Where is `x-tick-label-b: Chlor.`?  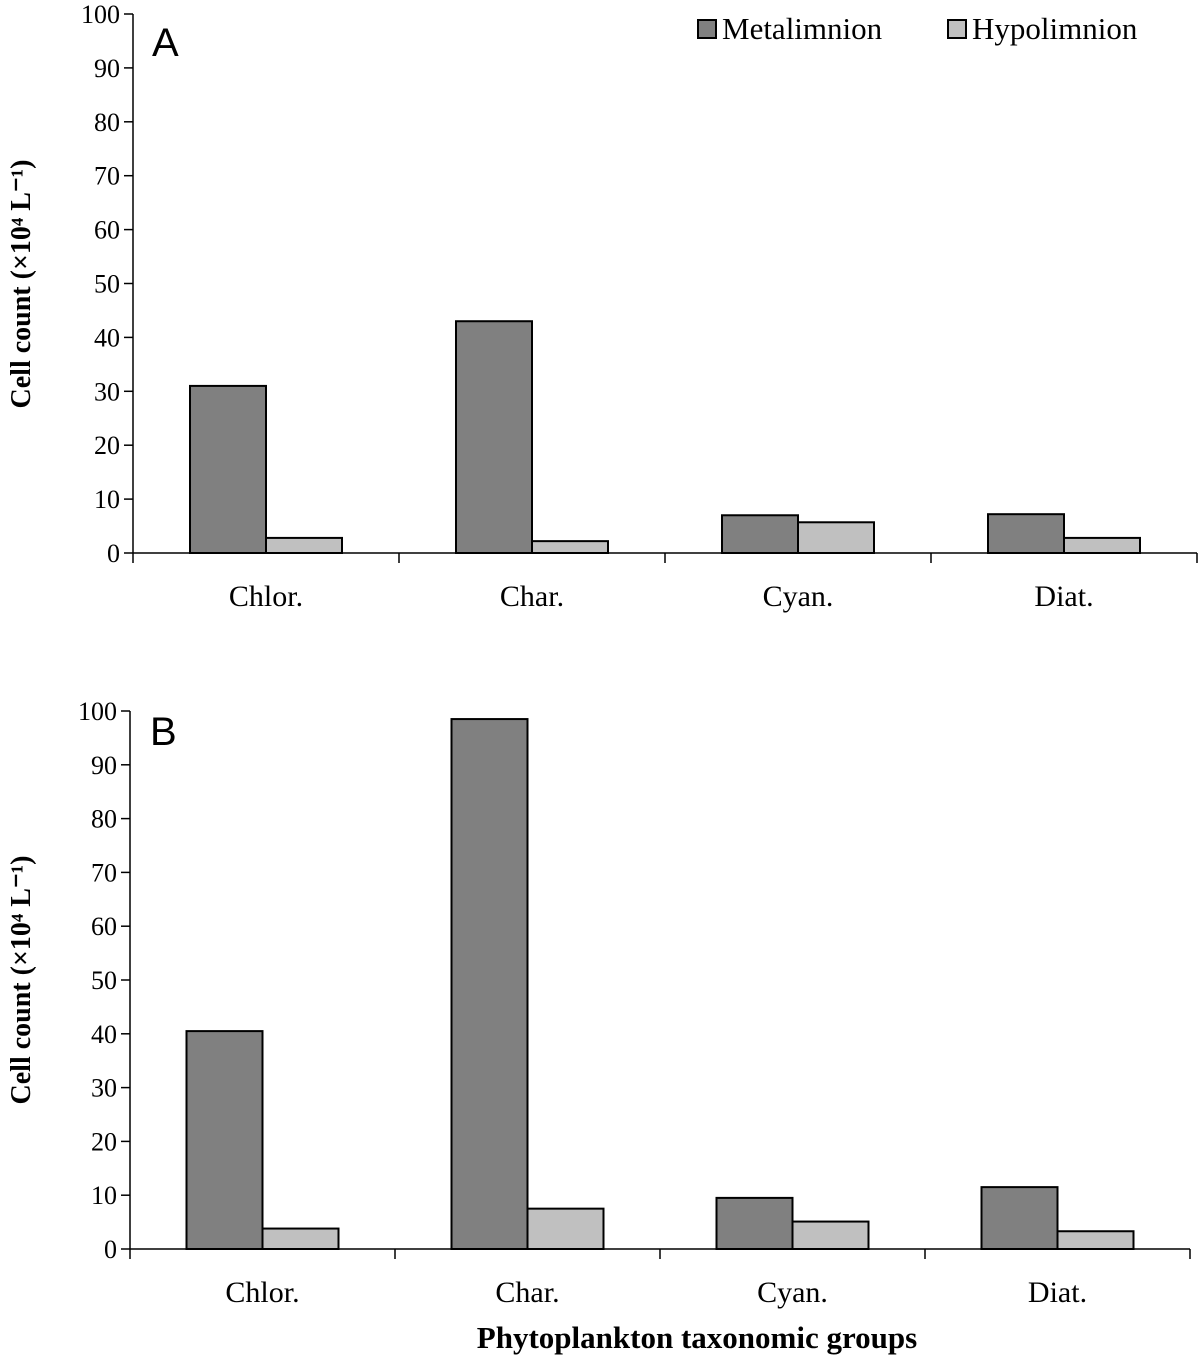
x-tick-label-b: Chlor. is located at coordinates (262, 1292).